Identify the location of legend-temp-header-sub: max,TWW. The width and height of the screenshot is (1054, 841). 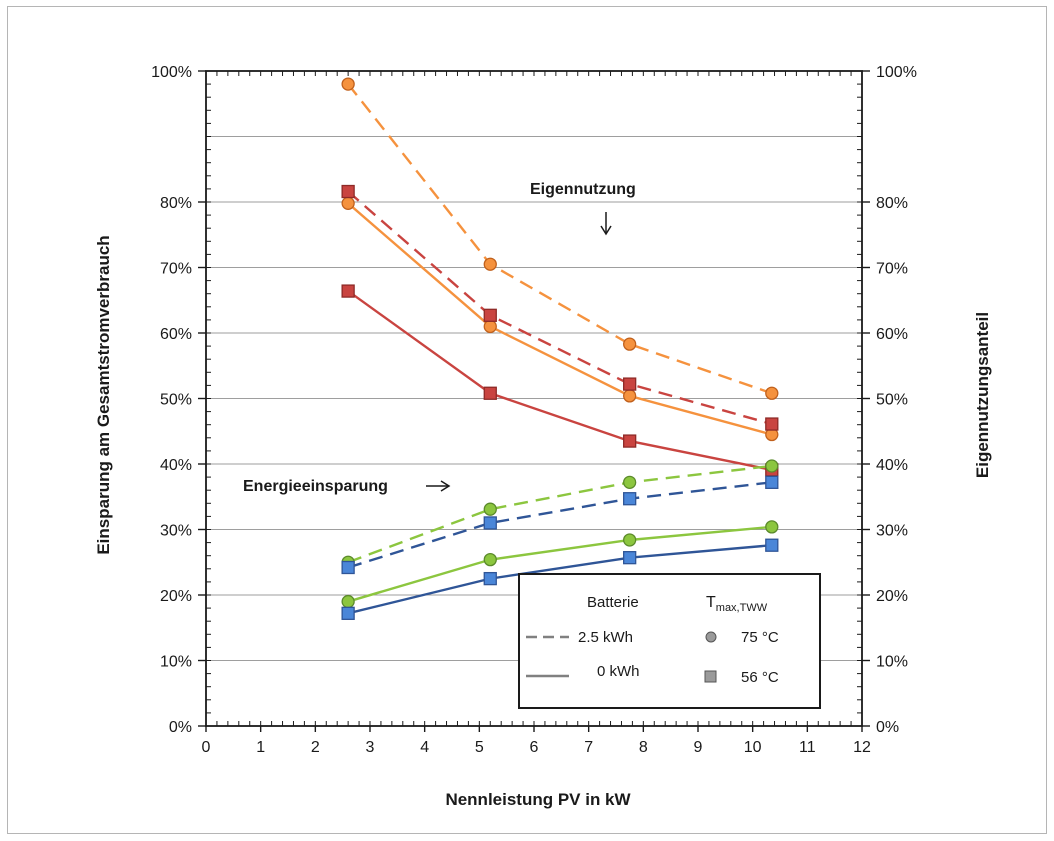
(742, 608).